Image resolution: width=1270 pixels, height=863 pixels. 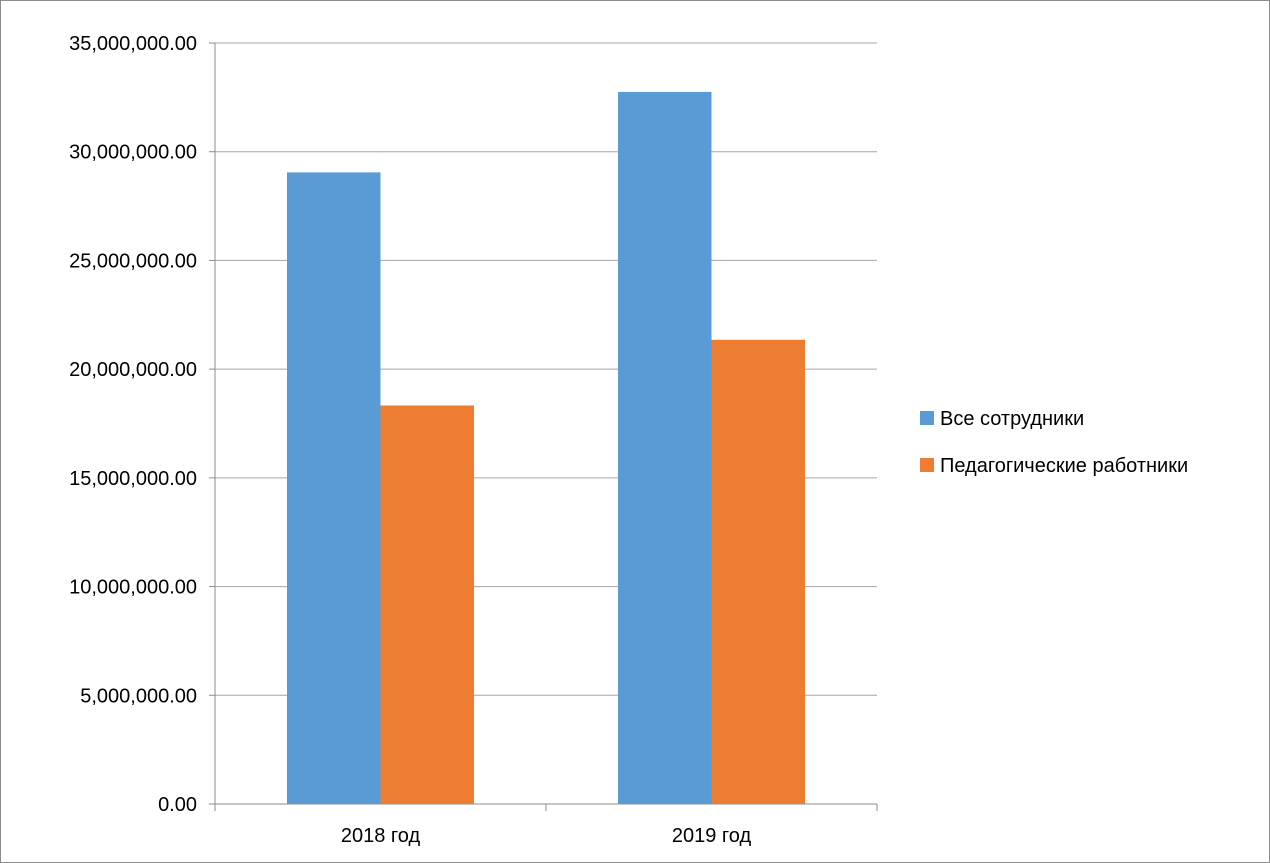 I want to click on y-tick-label: 0.00, so click(x=177, y=805).